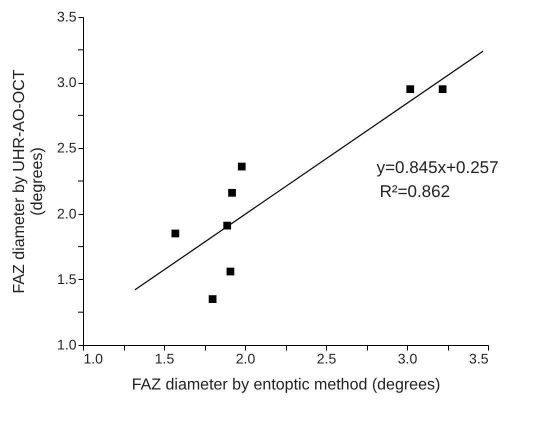 This screenshot has width=554, height=440. Describe the element at coordinates (67, 148) in the screenshot. I see `y-tick-label: 2.5` at that location.